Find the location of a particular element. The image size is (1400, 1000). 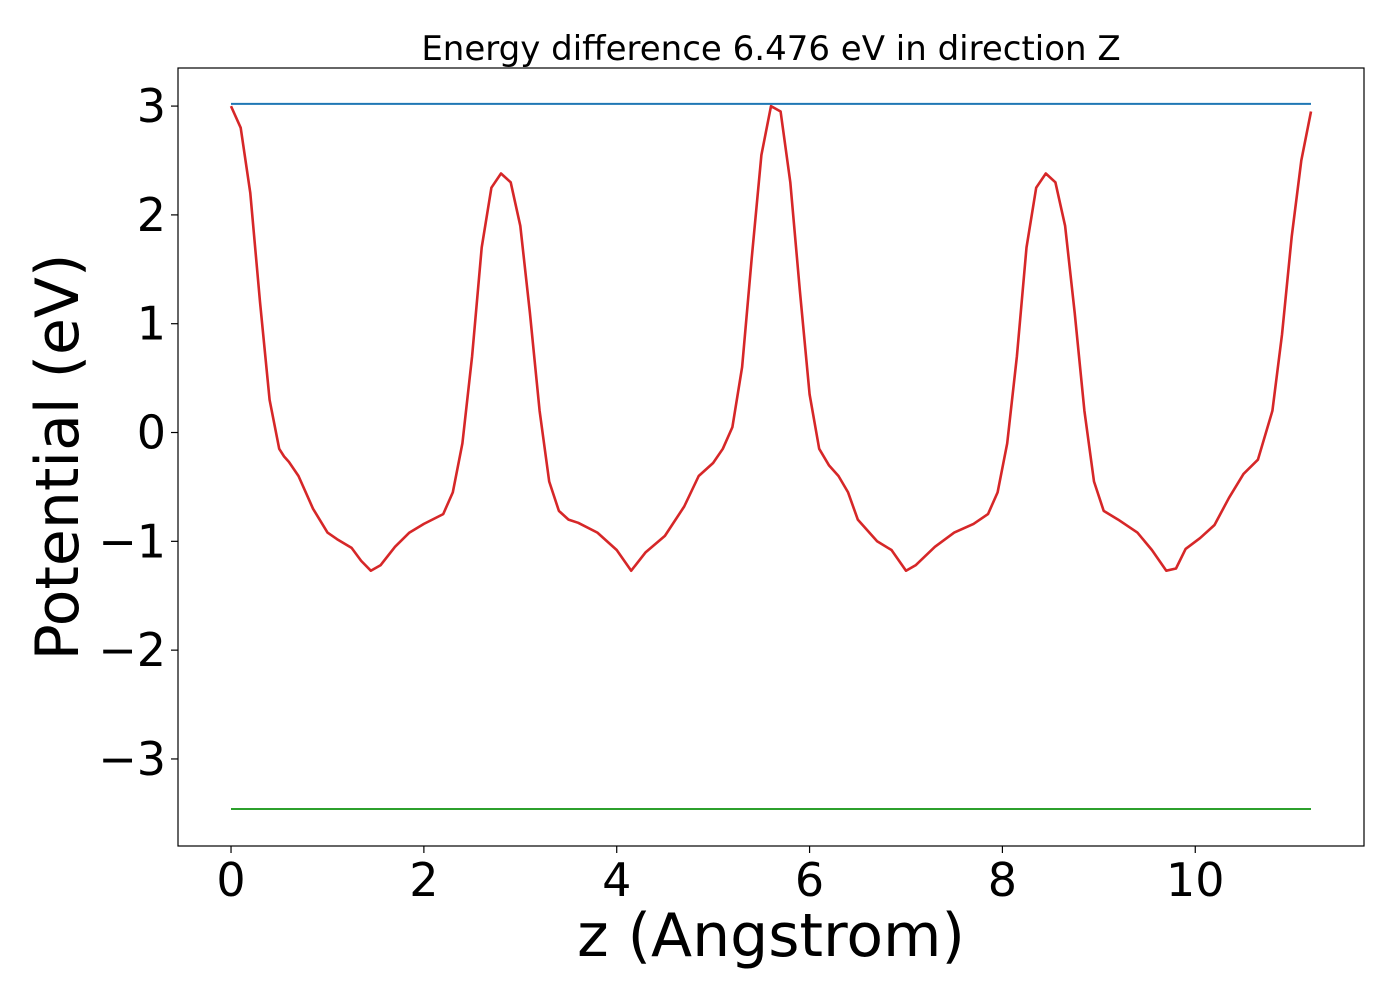

y-tick-label: 2 is located at coordinates (151, 215).